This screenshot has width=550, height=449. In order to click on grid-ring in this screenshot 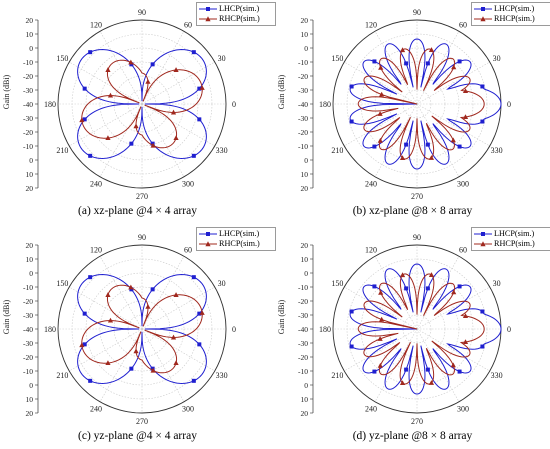, I will do `click(142, 329)`.